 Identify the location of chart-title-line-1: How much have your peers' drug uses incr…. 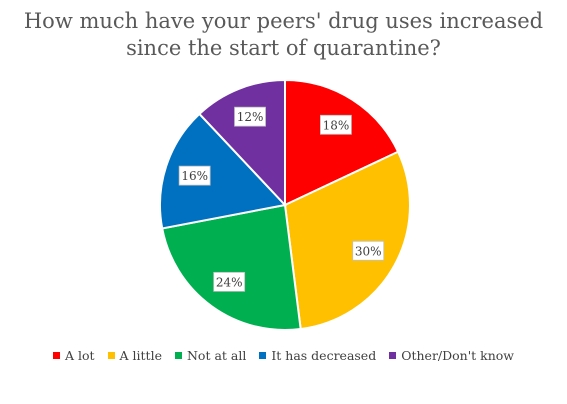
(283, 21).